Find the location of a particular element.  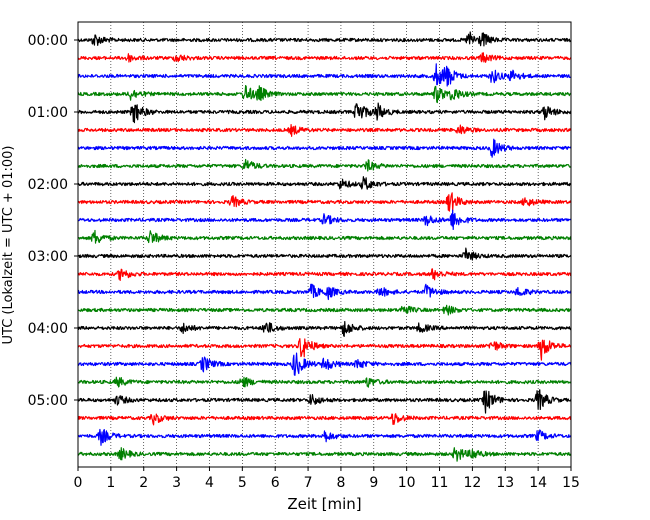

x-axis-label: Zeit [min] is located at coordinates (324, 504).